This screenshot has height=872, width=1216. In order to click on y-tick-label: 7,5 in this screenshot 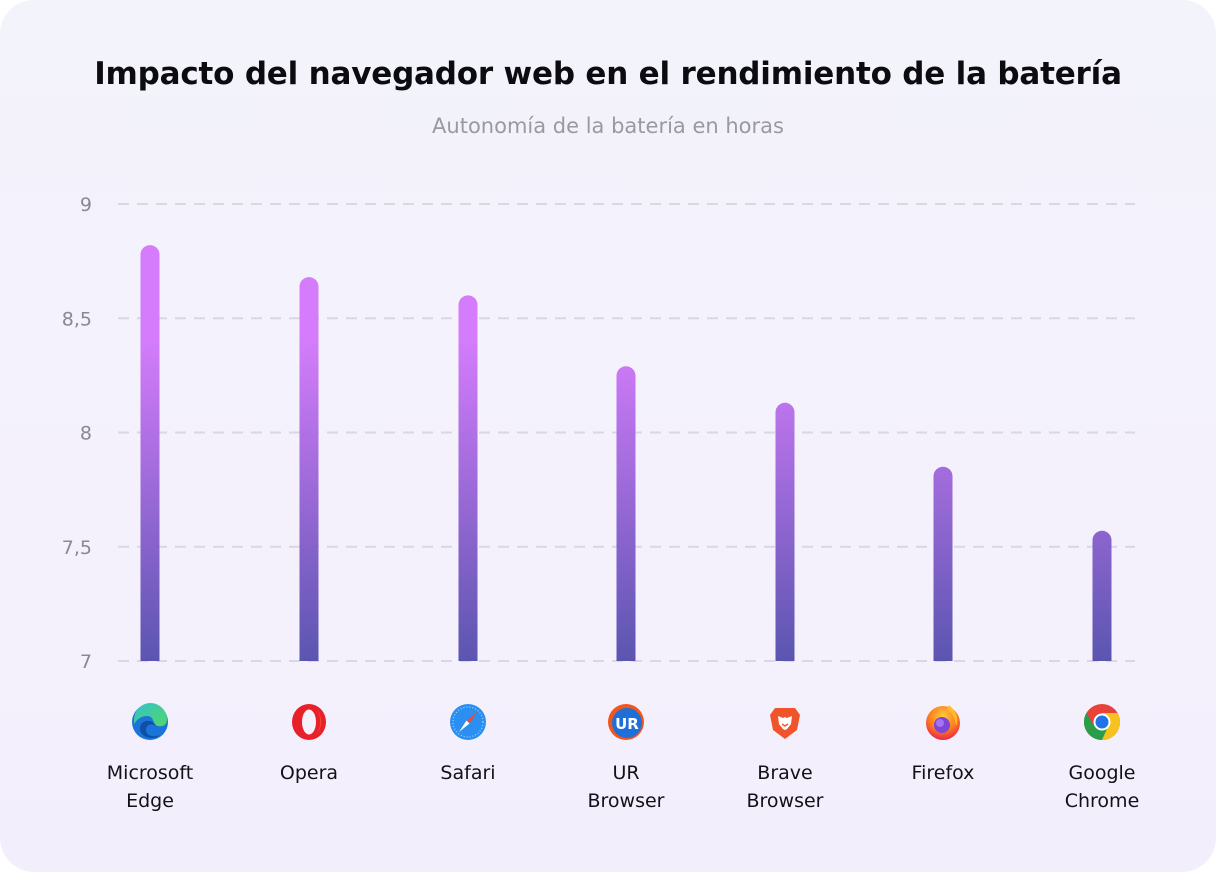, I will do `click(77, 548)`.